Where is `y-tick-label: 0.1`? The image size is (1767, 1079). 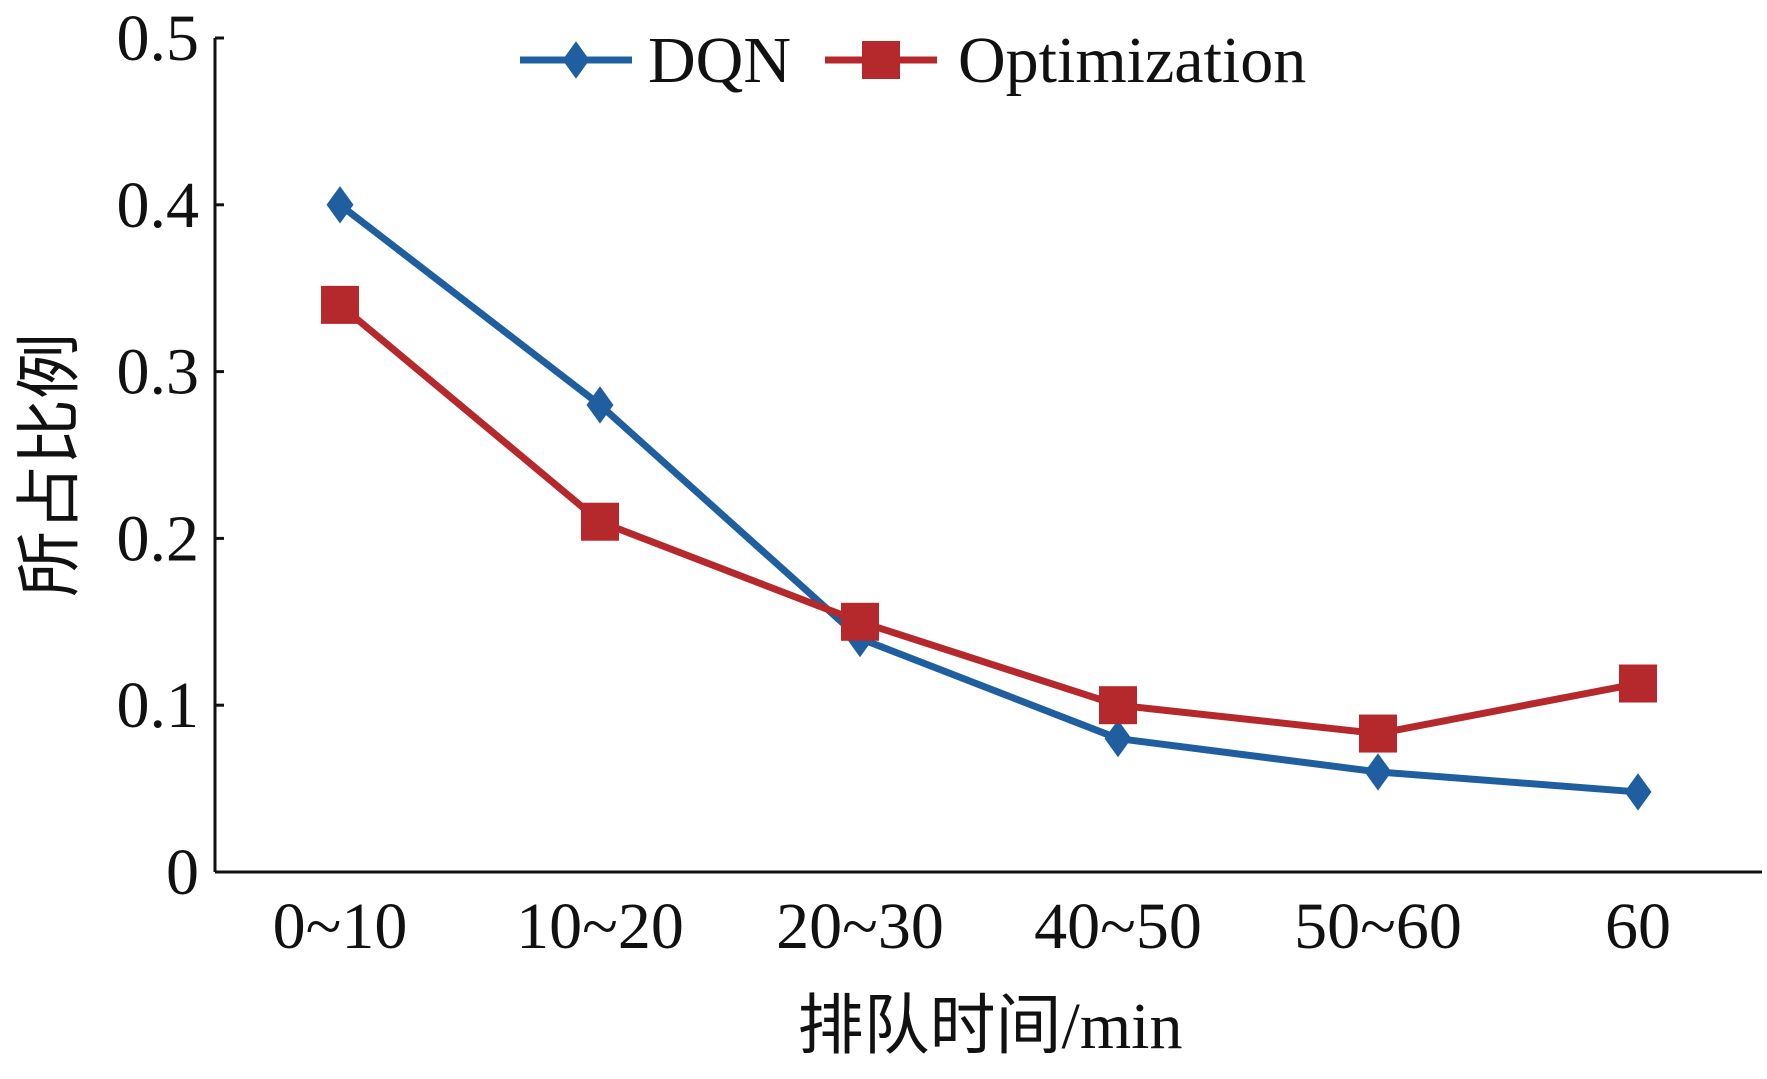 y-tick-label: 0.1 is located at coordinates (158, 705).